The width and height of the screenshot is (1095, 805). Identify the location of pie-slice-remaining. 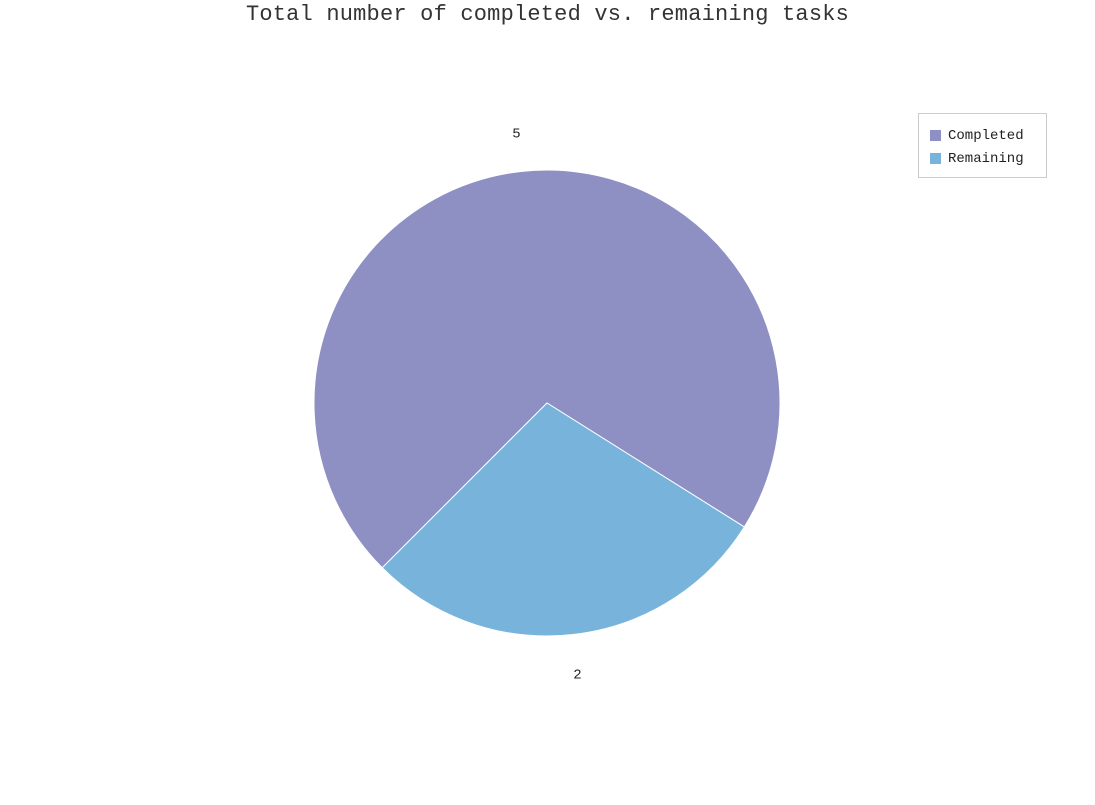
(563, 519).